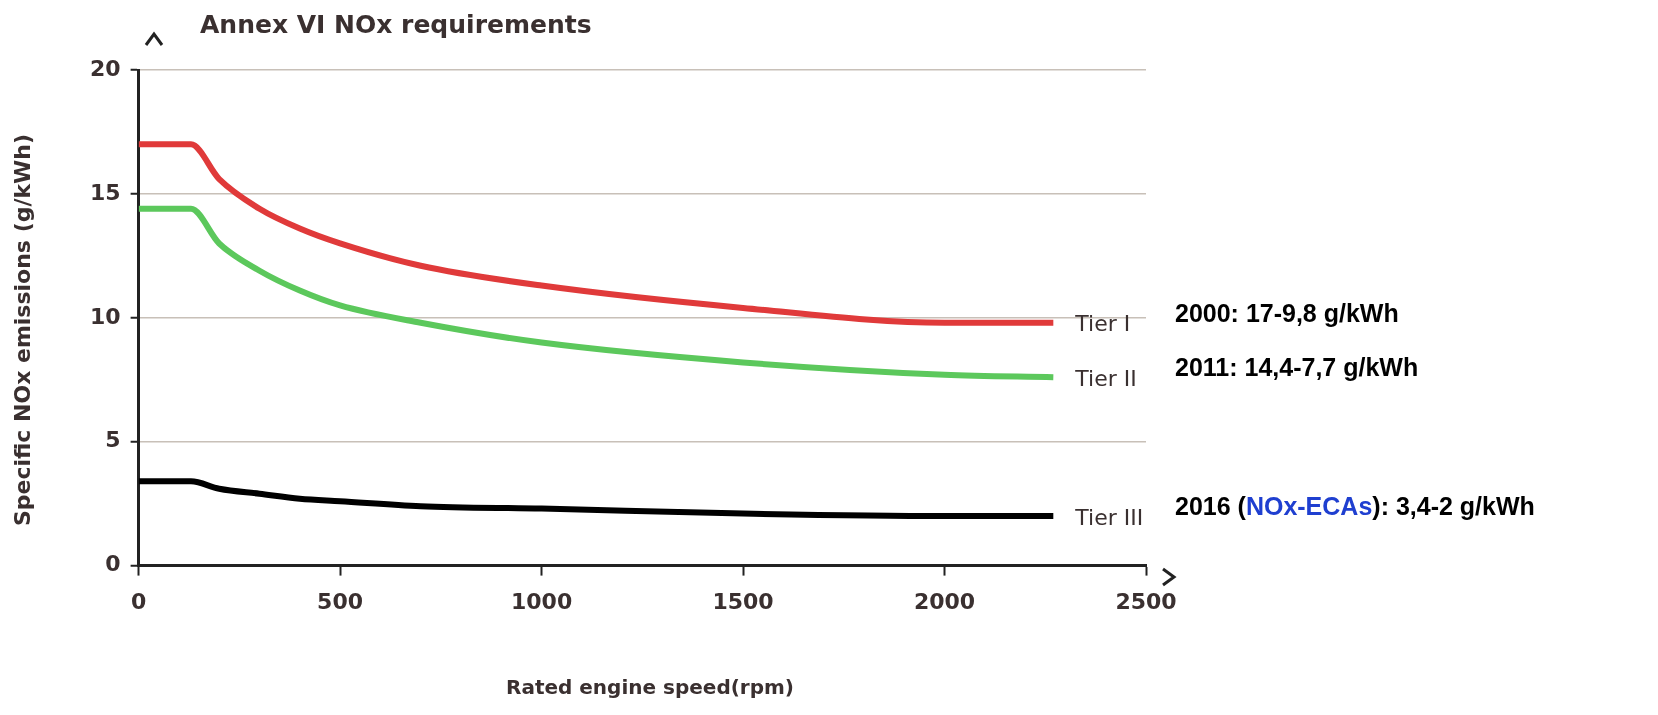 Image resolution: width=1658 pixels, height=715 pixels. Describe the element at coordinates (541, 601) in the screenshot. I see `x-tick-label: 1000` at that location.